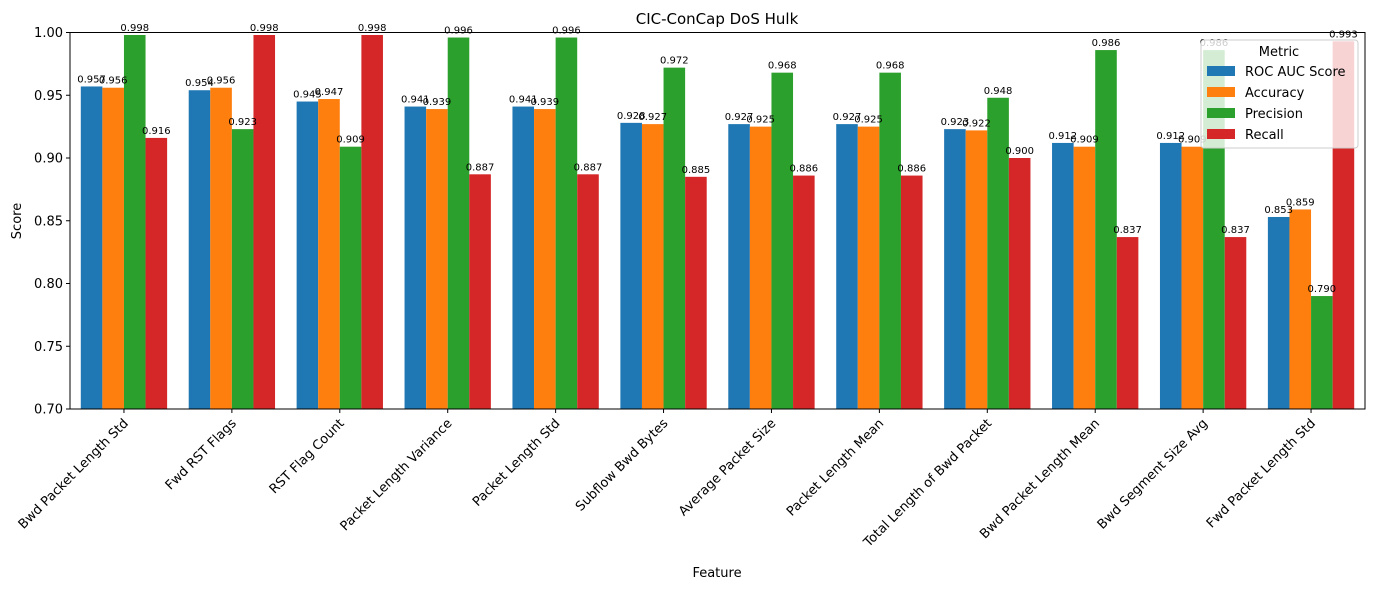  I want to click on y-tick-label: 0.70, so click(48, 410).